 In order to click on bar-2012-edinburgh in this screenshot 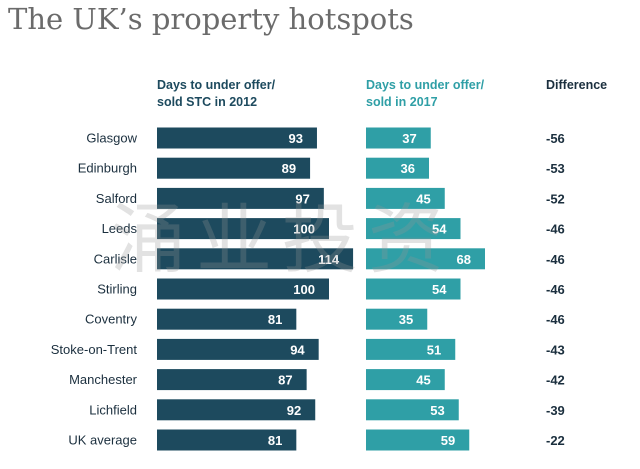, I will do `click(234, 168)`.